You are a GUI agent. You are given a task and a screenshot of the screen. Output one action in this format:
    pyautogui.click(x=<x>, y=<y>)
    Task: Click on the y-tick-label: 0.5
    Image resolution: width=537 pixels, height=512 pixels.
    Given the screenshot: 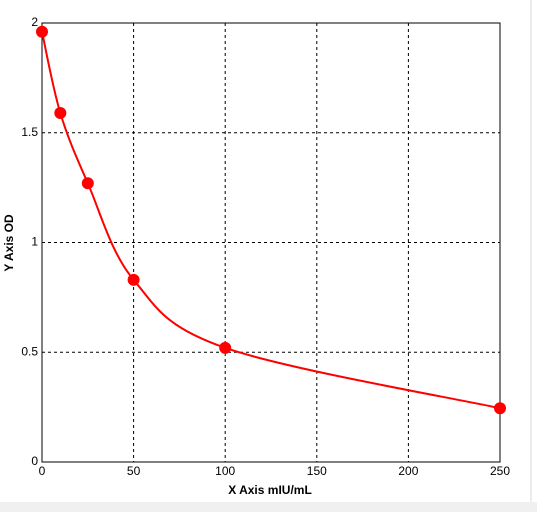 What is the action you would take?
    pyautogui.click(x=29, y=351)
    